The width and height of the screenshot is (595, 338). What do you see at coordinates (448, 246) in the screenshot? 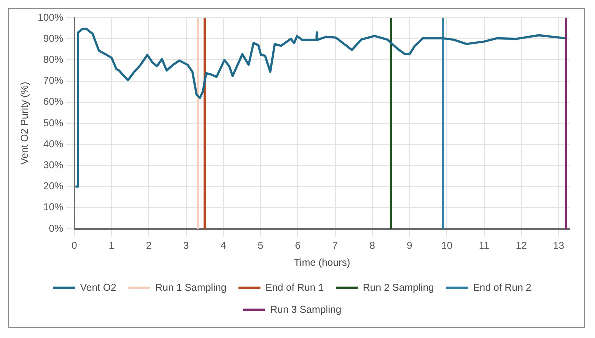
I see `x-tick-label: 10` at bounding box center [448, 246].